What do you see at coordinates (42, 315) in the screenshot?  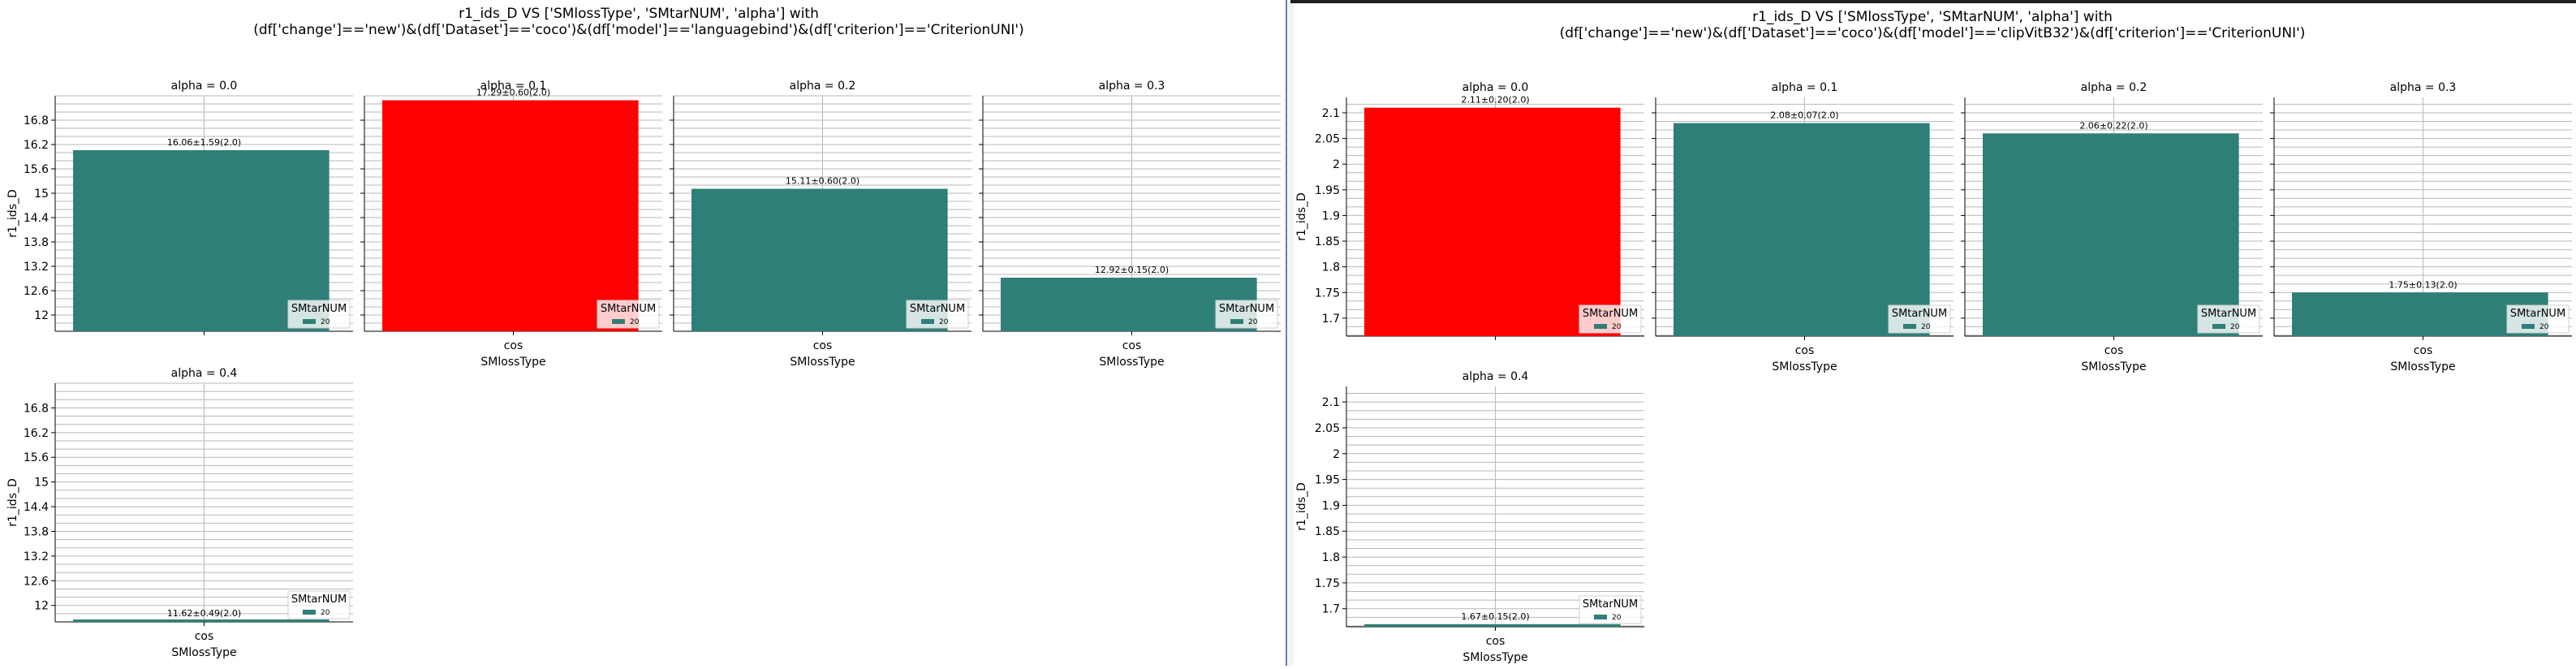 I see `y-tick-label: 12` at bounding box center [42, 315].